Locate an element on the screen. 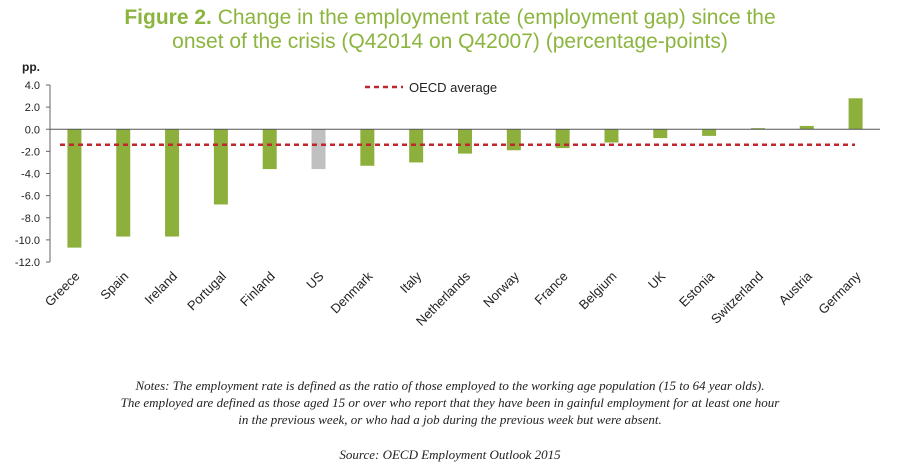 Image resolution: width=900 pixels, height=473 pixels. bar-us is located at coordinates (318, 149).